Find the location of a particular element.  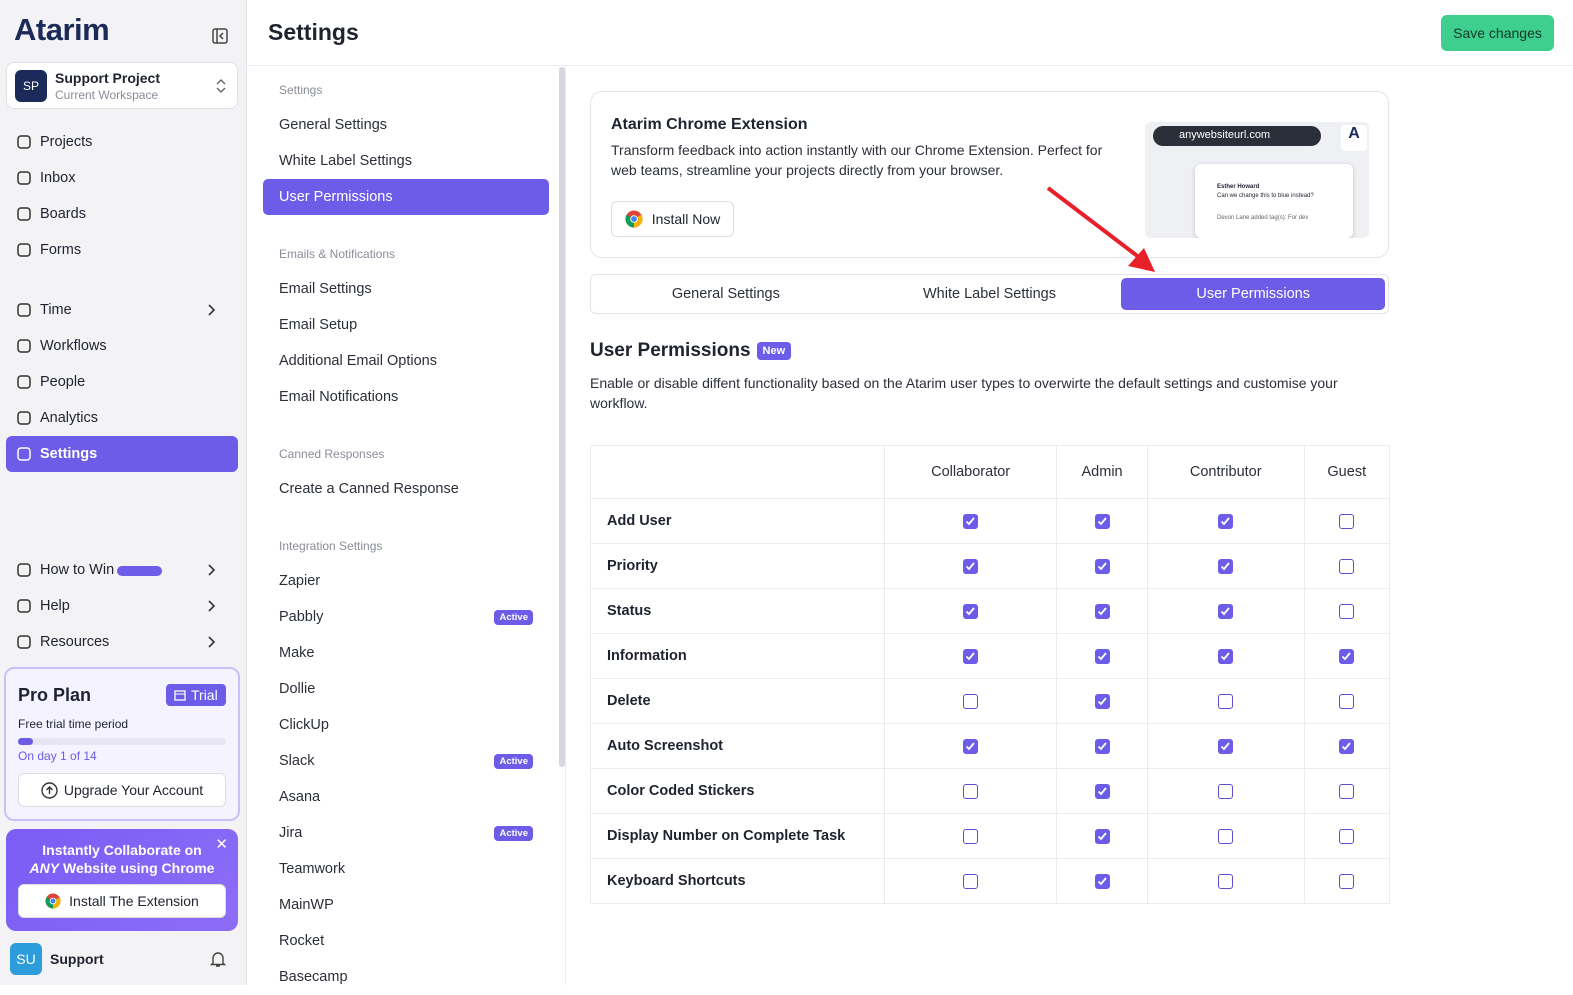

active-badge: Active is located at coordinates (513, 761).